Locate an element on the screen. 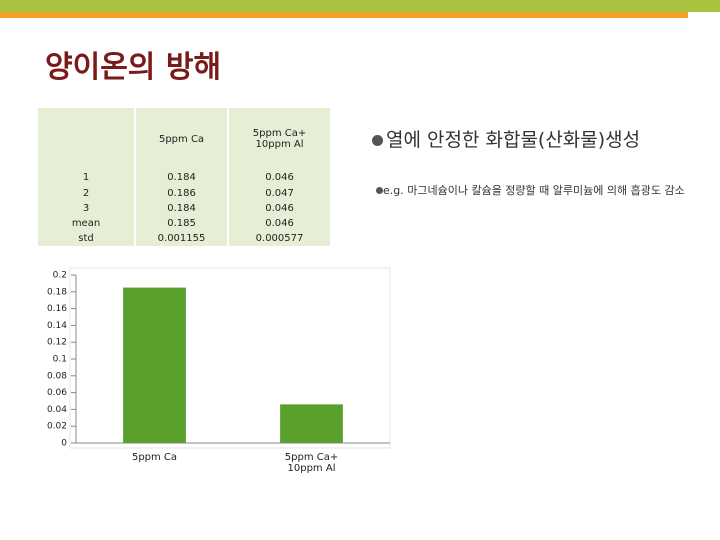 The width and height of the screenshot is (720, 540). cell: std is located at coordinates (86, 238).